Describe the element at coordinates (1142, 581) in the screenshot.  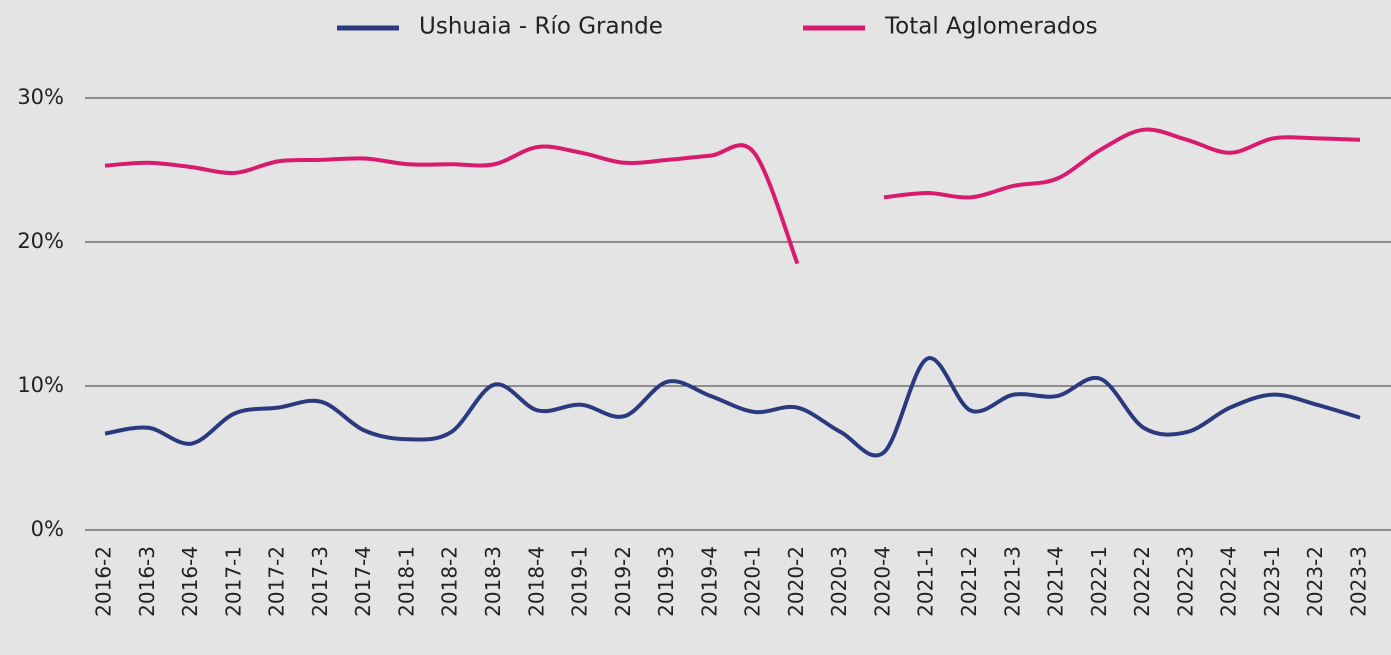
I see `x-tick-label: 2022-2` at that location.